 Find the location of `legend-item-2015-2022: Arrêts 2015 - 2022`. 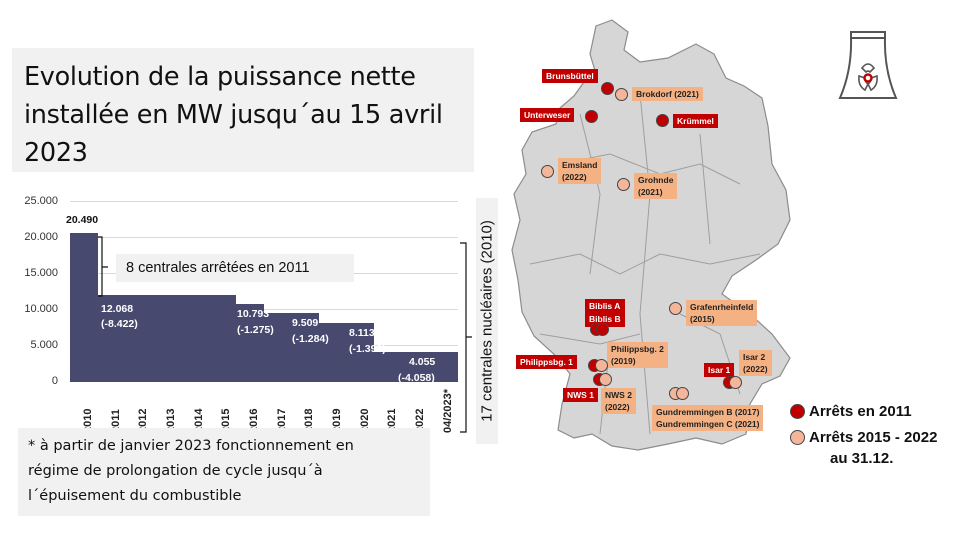

legend-item-2015-2022: Arrêts 2015 - 2022 is located at coordinates (863, 437).